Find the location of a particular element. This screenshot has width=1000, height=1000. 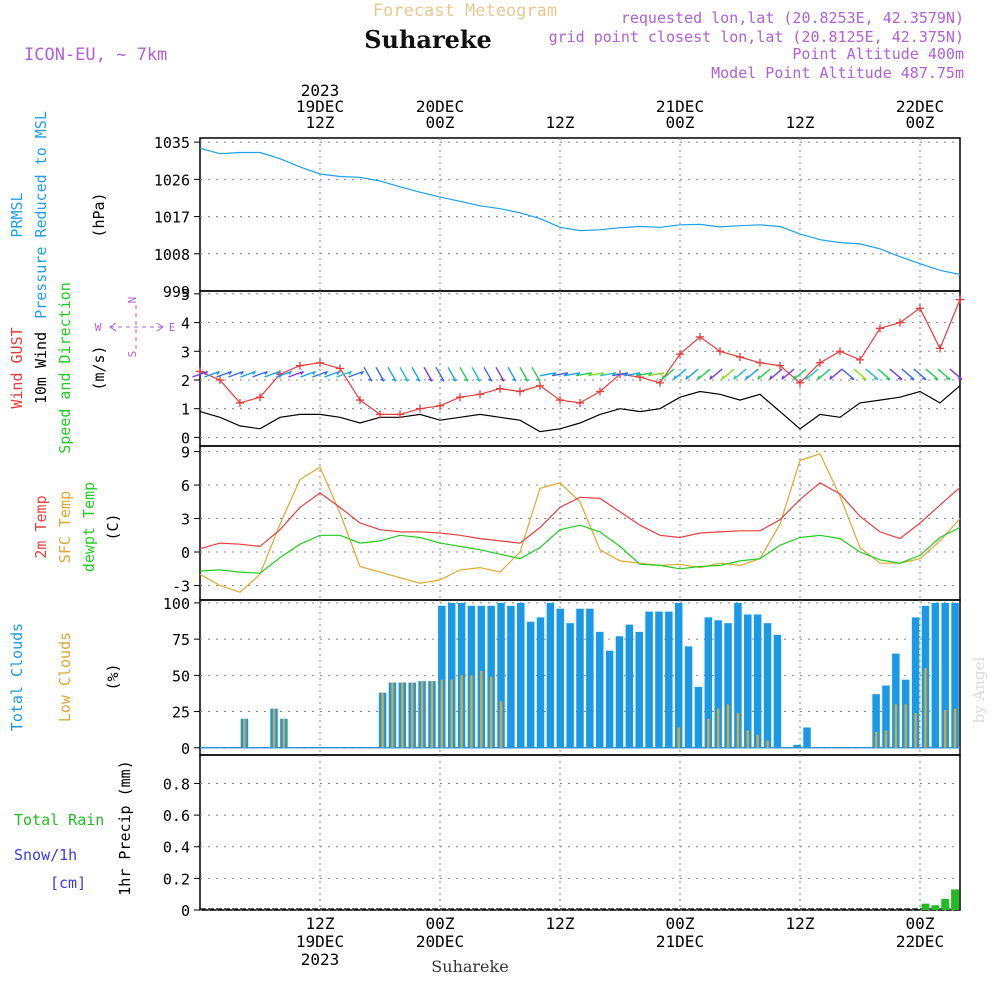

panel-temperature: -3 0 3 6 9 is located at coordinates (566, 522).